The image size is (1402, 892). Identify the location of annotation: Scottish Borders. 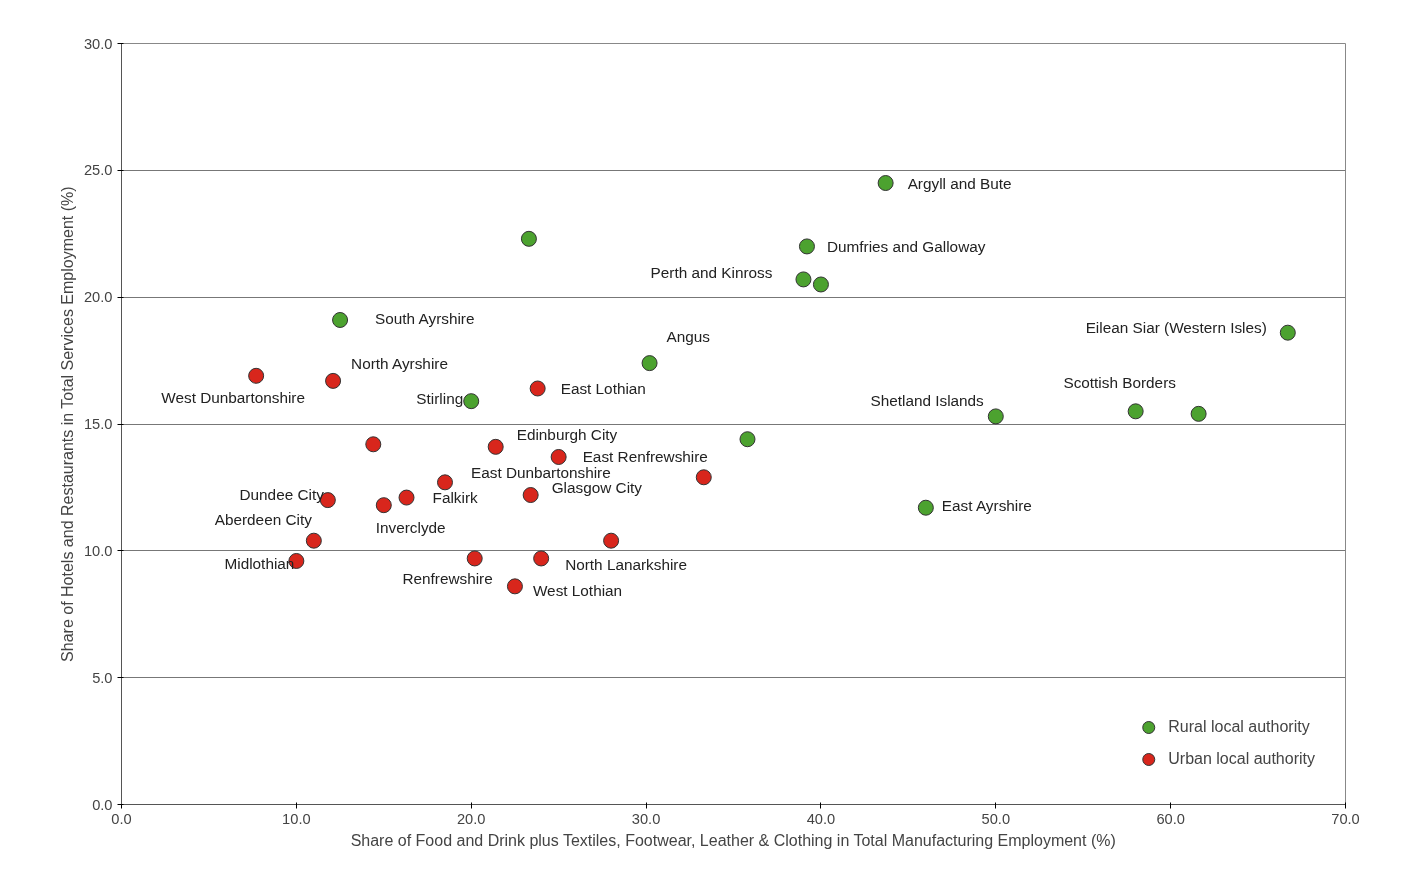
(1120, 382).